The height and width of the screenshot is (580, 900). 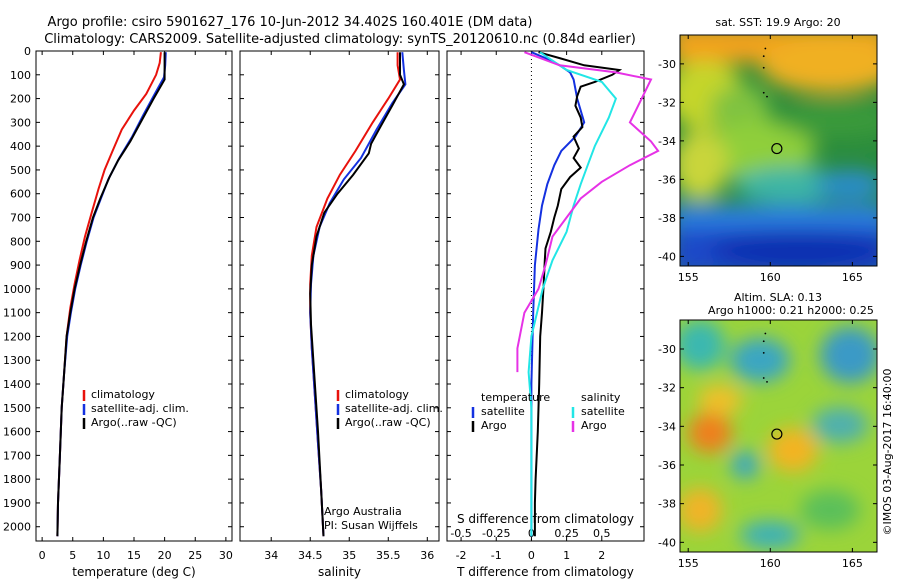 What do you see at coordinates (20, 75) in the screenshot?
I see `y-tick-label: 100` at bounding box center [20, 75].